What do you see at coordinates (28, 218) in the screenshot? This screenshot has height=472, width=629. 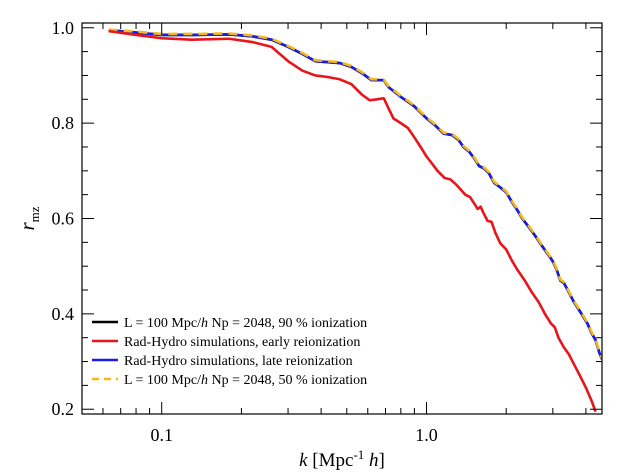 I see `y-axis-label: rmz` at bounding box center [28, 218].